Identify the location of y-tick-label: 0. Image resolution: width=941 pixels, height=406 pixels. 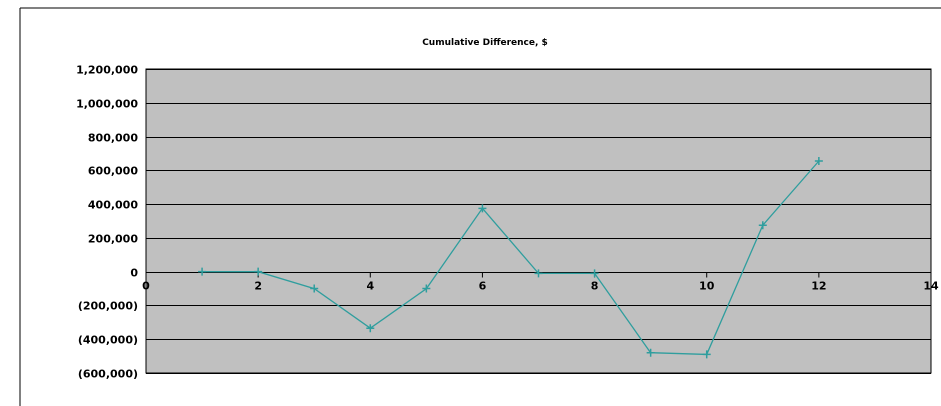
(134, 273).